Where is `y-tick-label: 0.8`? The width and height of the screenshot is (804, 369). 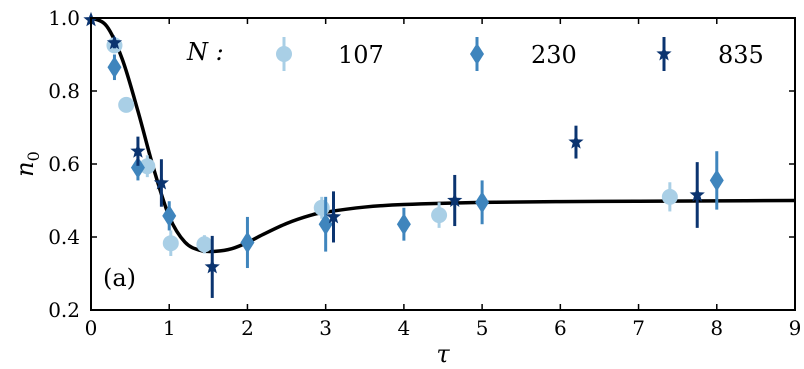 y-tick-label: 0.8 is located at coordinates (64, 91).